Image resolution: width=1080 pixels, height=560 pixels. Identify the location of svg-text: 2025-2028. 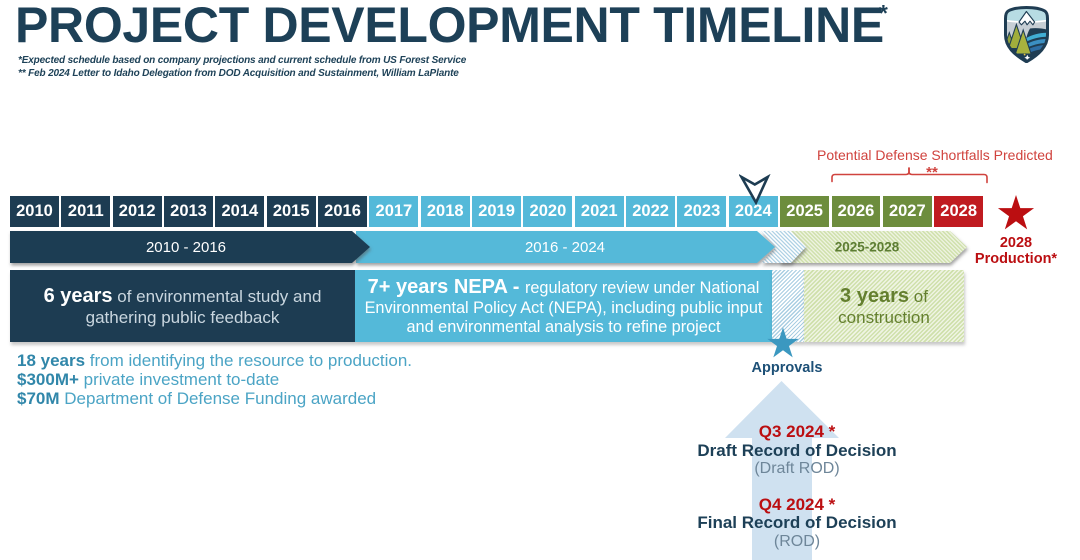
(867, 247).